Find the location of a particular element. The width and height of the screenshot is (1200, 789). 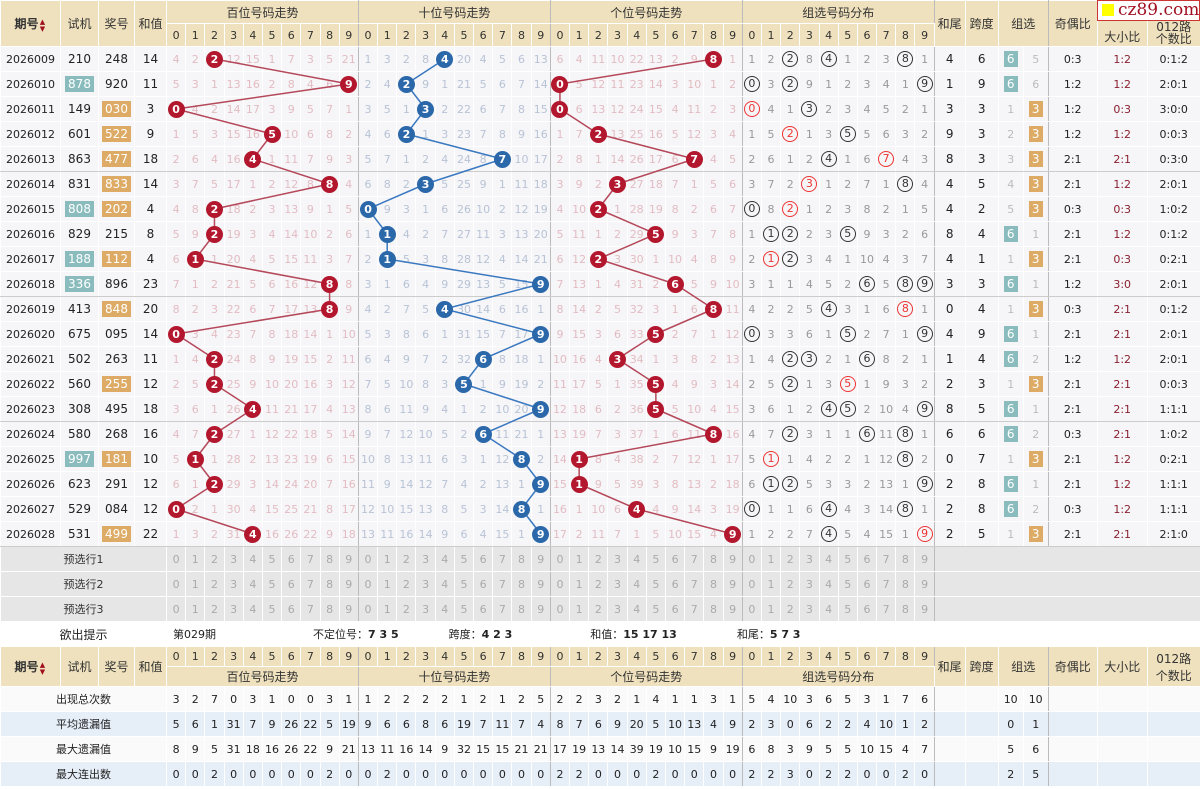

site-logo: cz89.com is located at coordinates (1148, 10).